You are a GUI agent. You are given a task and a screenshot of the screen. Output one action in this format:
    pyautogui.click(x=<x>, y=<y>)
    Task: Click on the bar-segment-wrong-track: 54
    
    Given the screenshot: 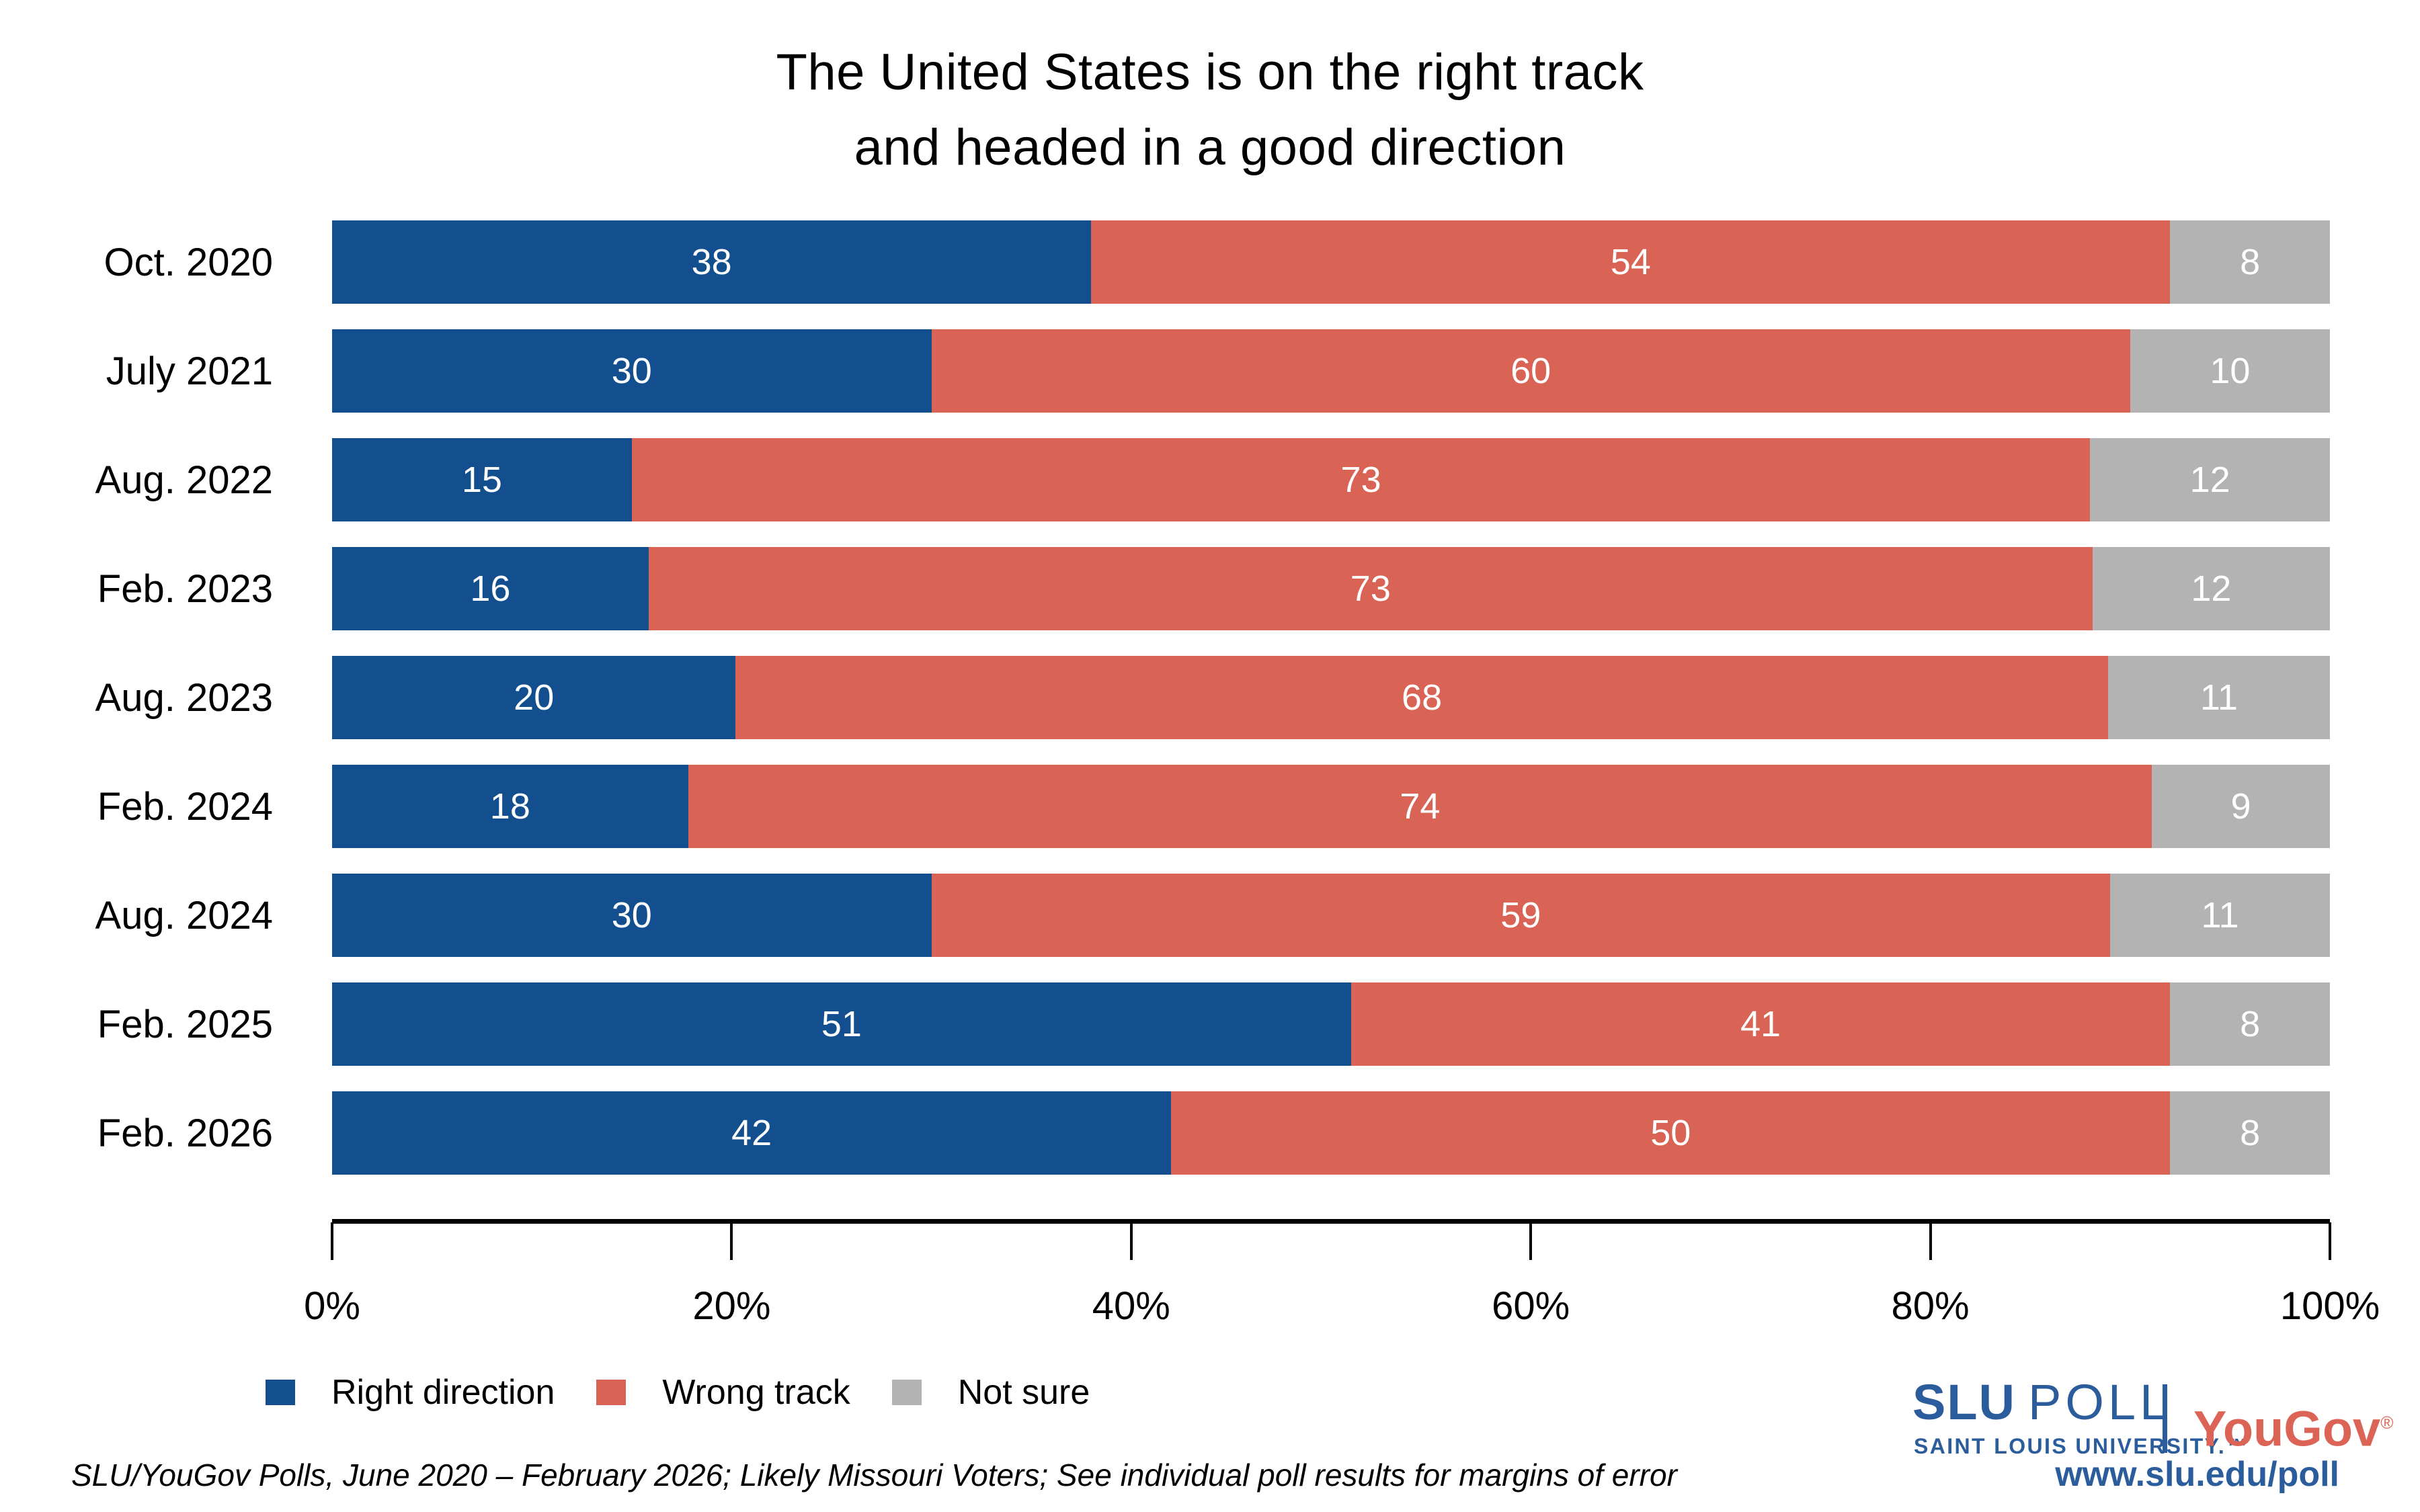 What is the action you would take?
    pyautogui.click(x=1631, y=262)
    